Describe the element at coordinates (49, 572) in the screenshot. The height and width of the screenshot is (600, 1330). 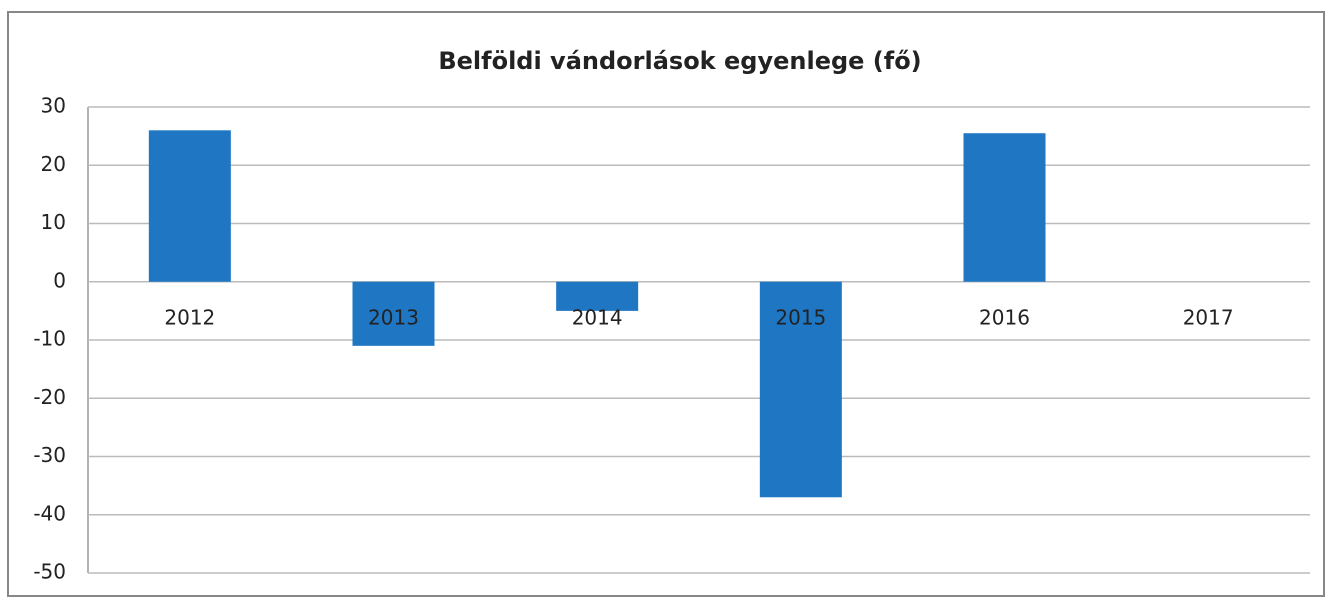
I see `y-tick-label: -50` at that location.